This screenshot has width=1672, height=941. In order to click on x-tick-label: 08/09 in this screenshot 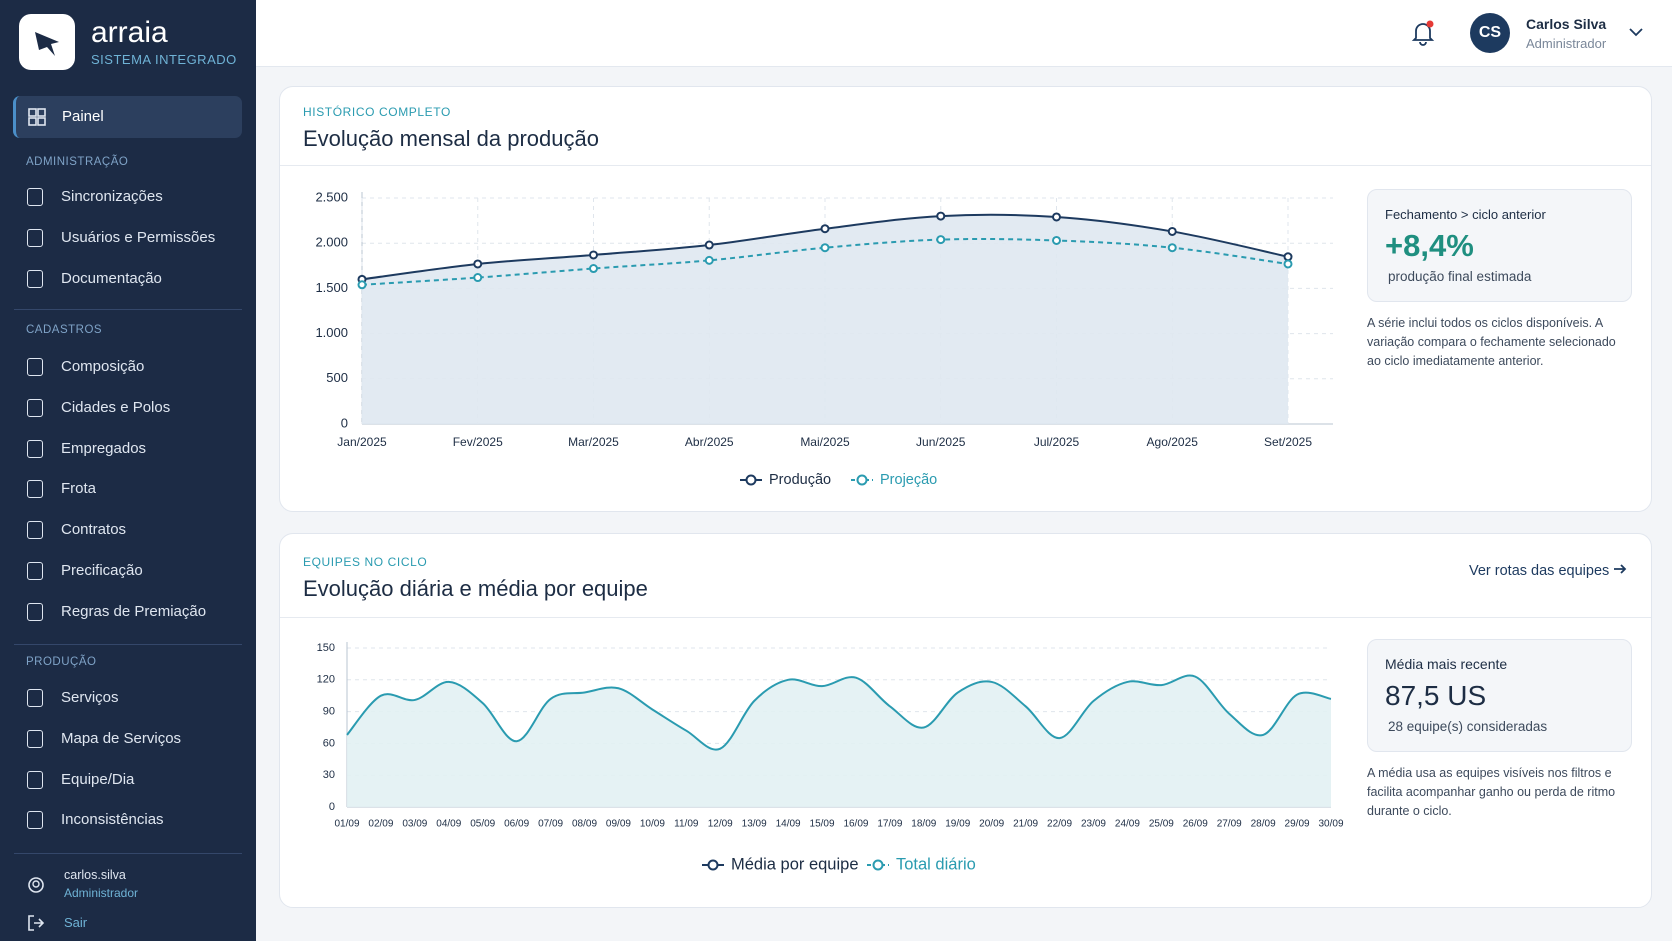, I will do `click(584, 824)`.